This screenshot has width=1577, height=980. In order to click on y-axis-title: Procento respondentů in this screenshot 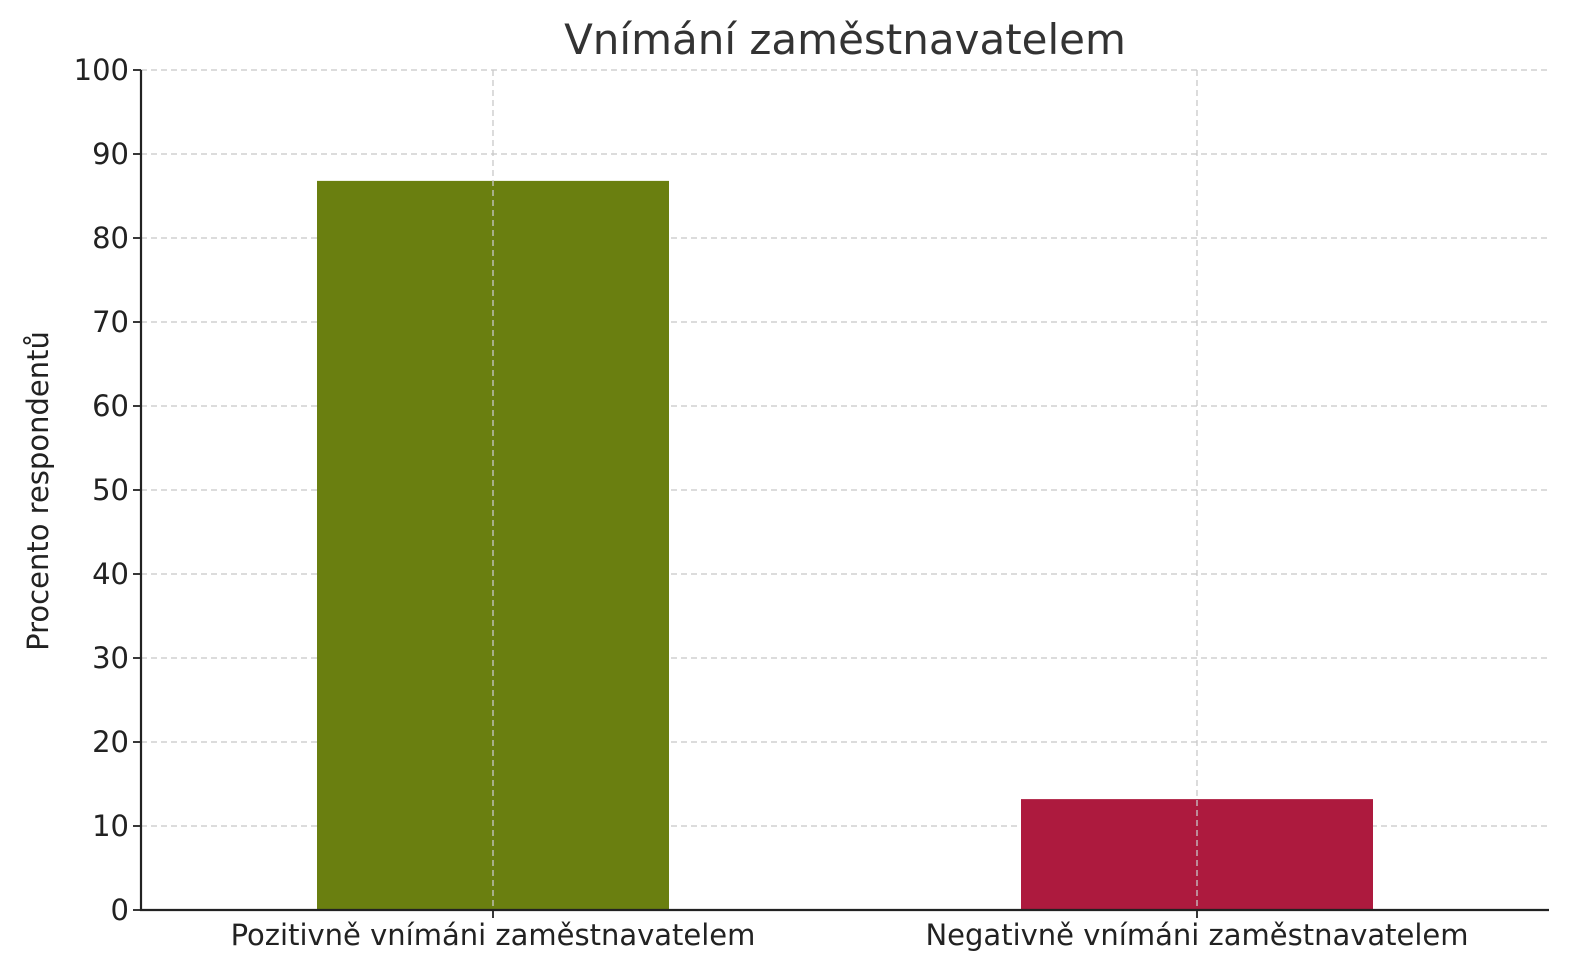, I will do `click(38, 491)`.